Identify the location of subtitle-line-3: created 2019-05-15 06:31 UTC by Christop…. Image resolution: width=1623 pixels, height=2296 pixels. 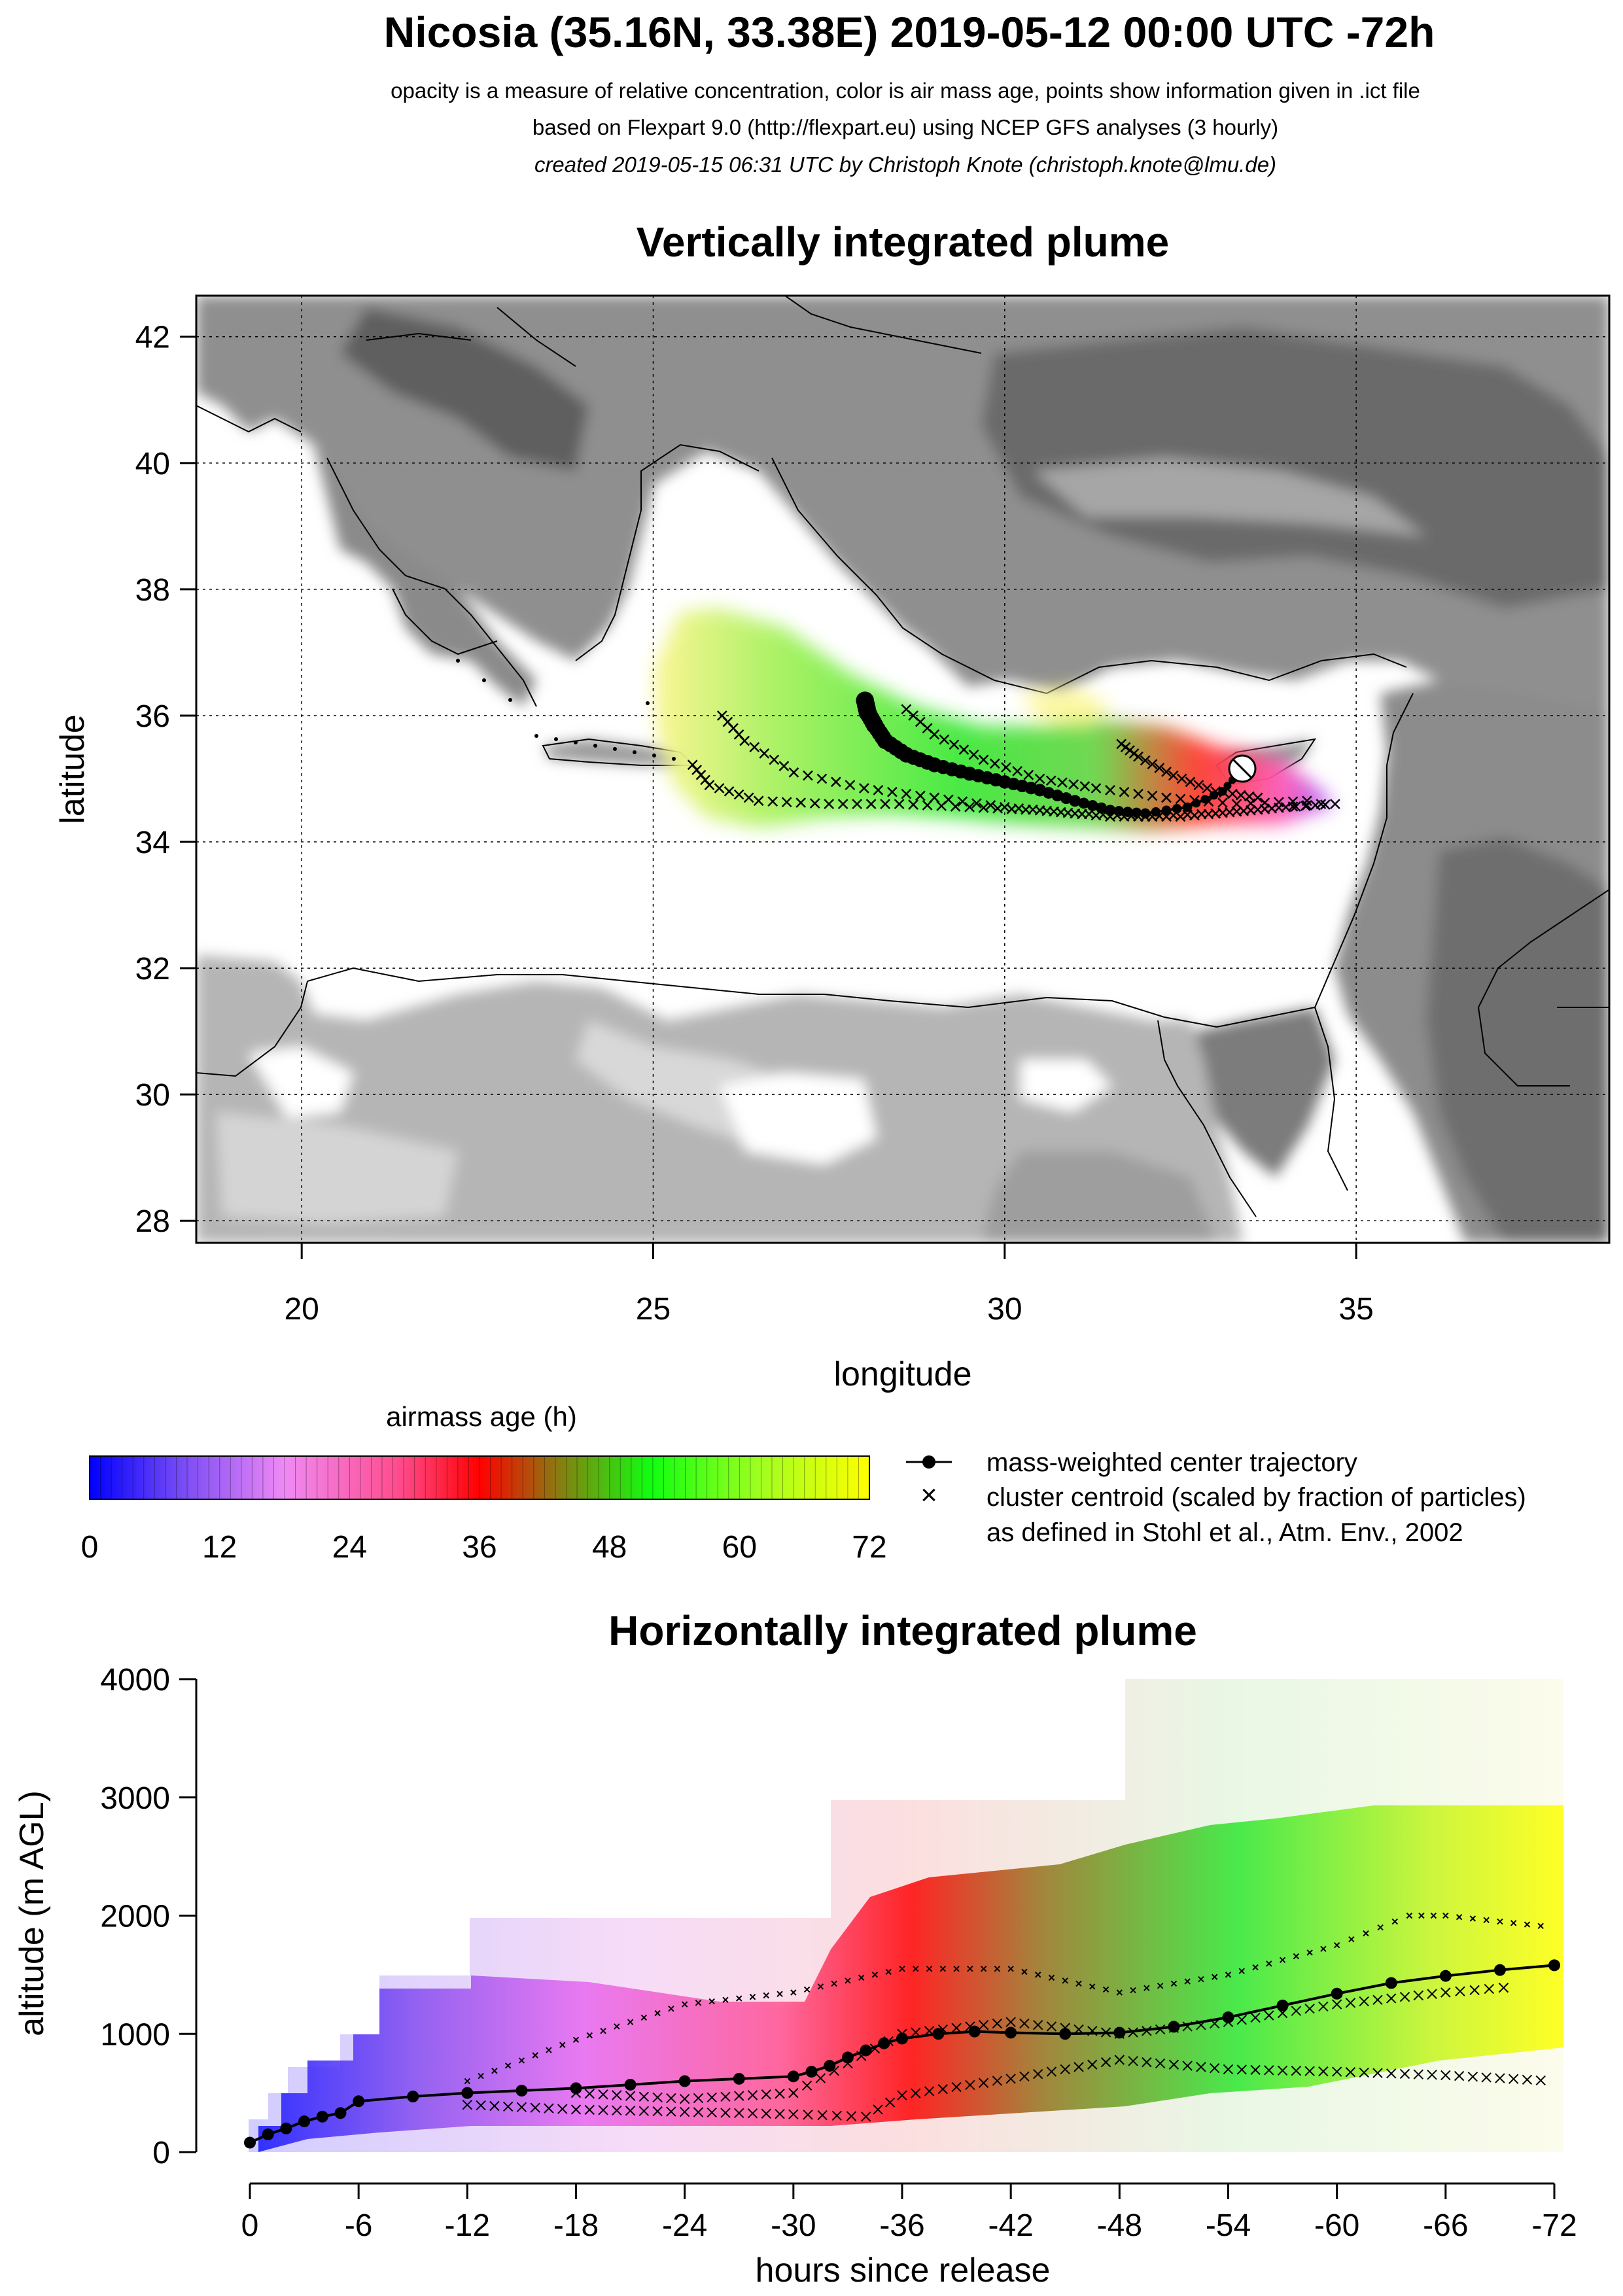
(905, 164).